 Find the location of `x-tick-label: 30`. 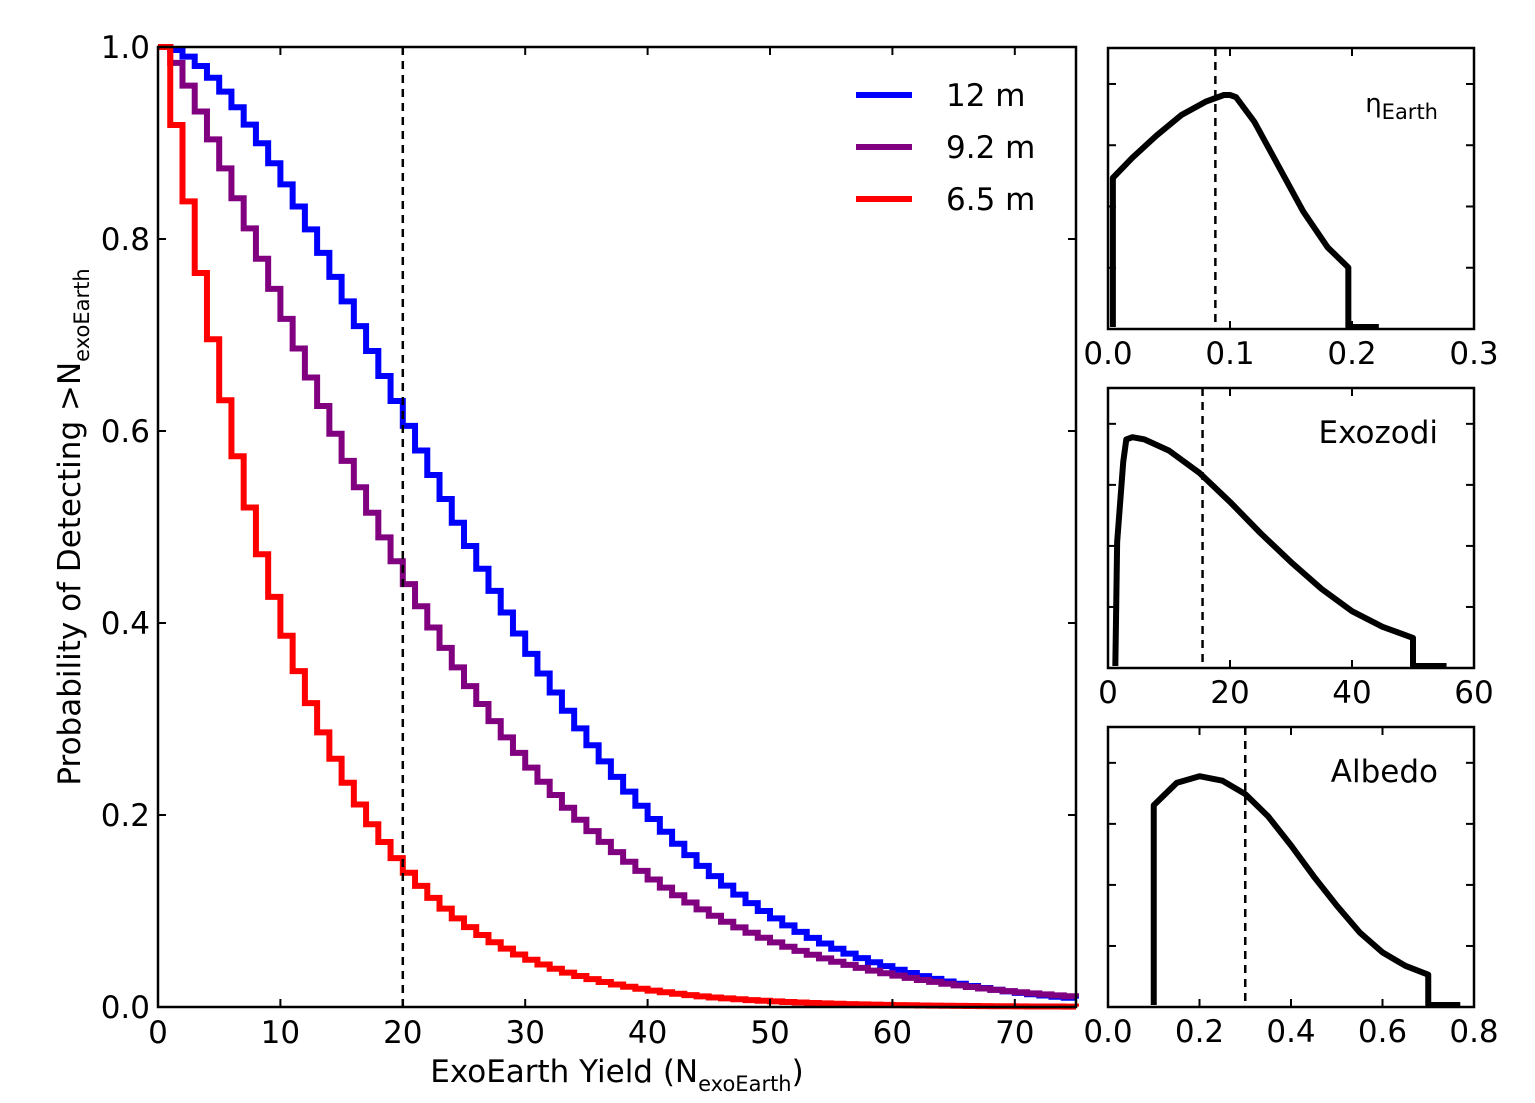

x-tick-label: 30 is located at coordinates (524, 1033).